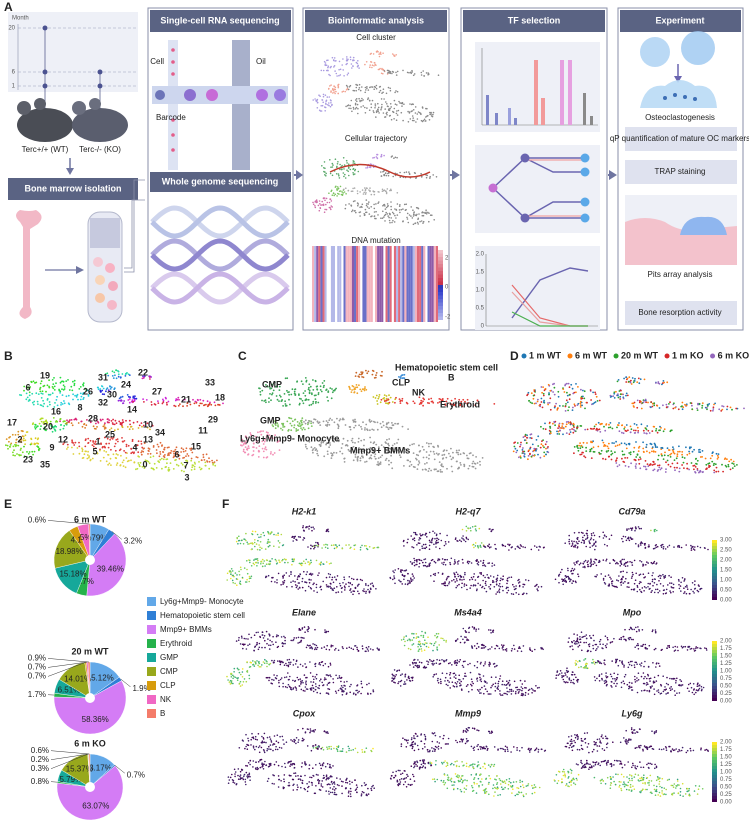 This screenshot has width=749, height=823. What do you see at coordinates (151, 713) in the screenshot?
I see `legend-swatch` at bounding box center [151, 713].